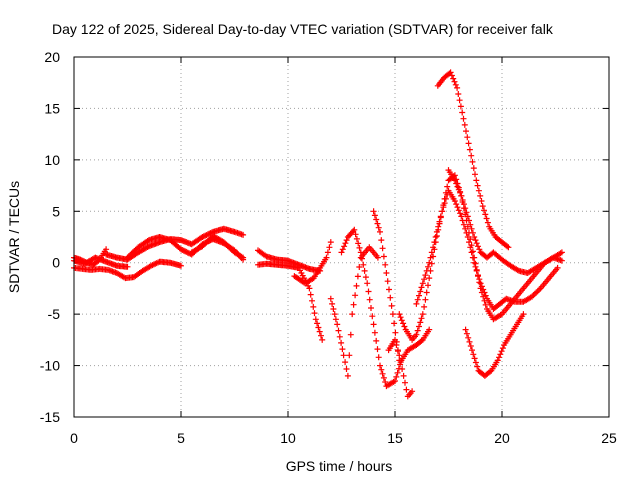 The image size is (640, 480). I want to click on series-s9, so click(312, 263).